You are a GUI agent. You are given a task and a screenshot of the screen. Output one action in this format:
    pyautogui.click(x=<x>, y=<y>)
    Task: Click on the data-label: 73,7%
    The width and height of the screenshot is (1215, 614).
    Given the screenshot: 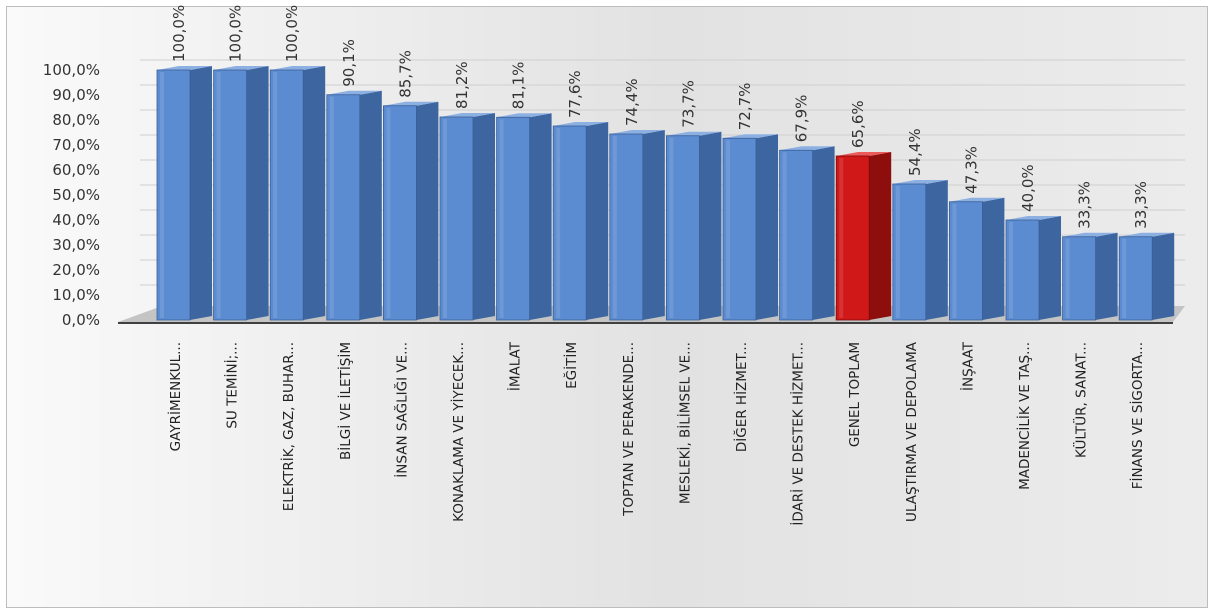 What is the action you would take?
    pyautogui.click(x=688, y=104)
    